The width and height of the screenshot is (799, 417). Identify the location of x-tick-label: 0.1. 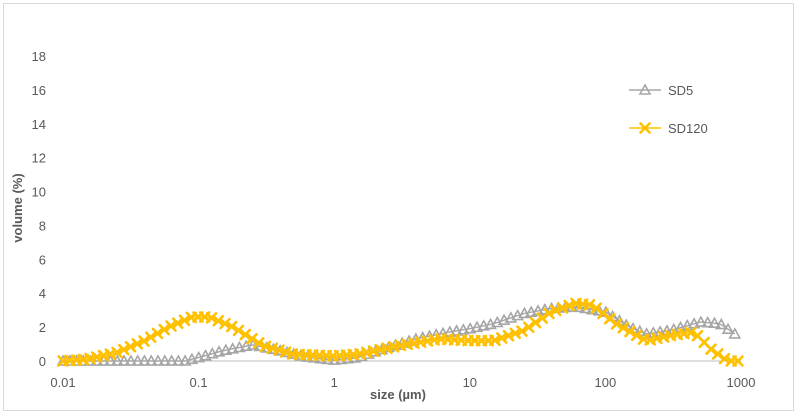
(199, 382).